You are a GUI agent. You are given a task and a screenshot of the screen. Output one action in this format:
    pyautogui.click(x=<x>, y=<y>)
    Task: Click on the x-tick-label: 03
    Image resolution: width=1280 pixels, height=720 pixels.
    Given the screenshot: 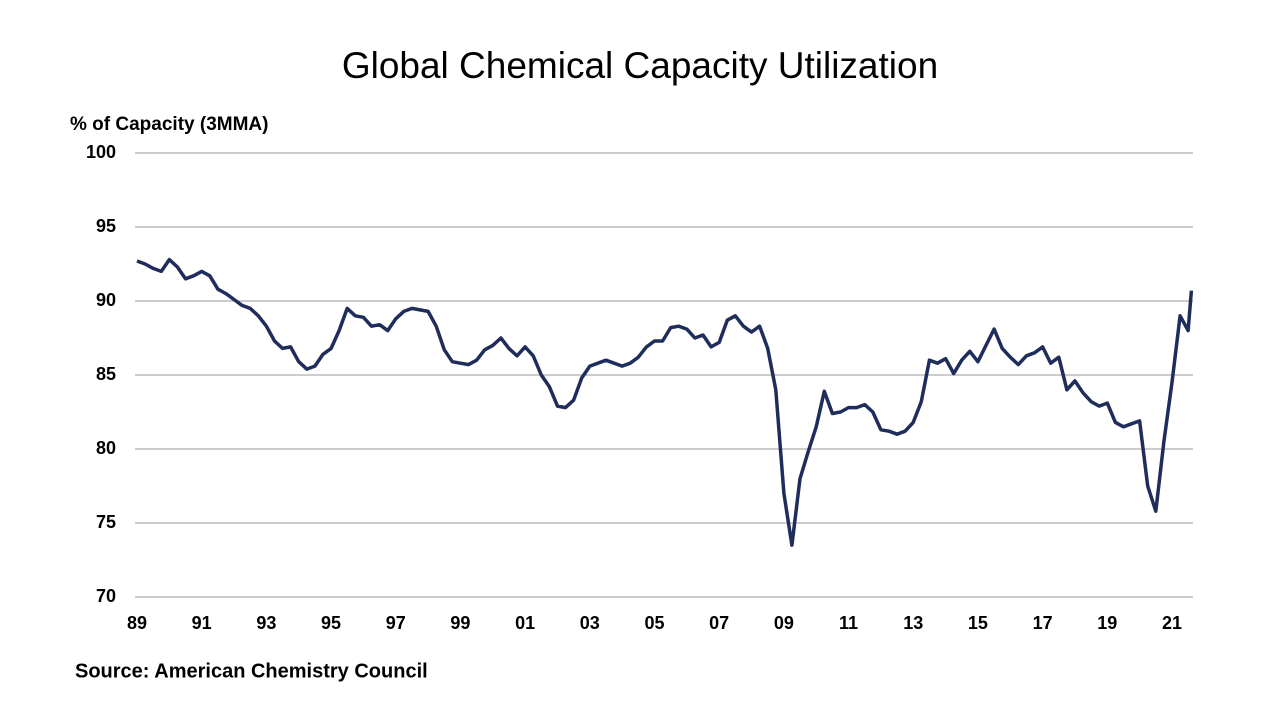 What is the action you would take?
    pyautogui.click(x=590, y=623)
    